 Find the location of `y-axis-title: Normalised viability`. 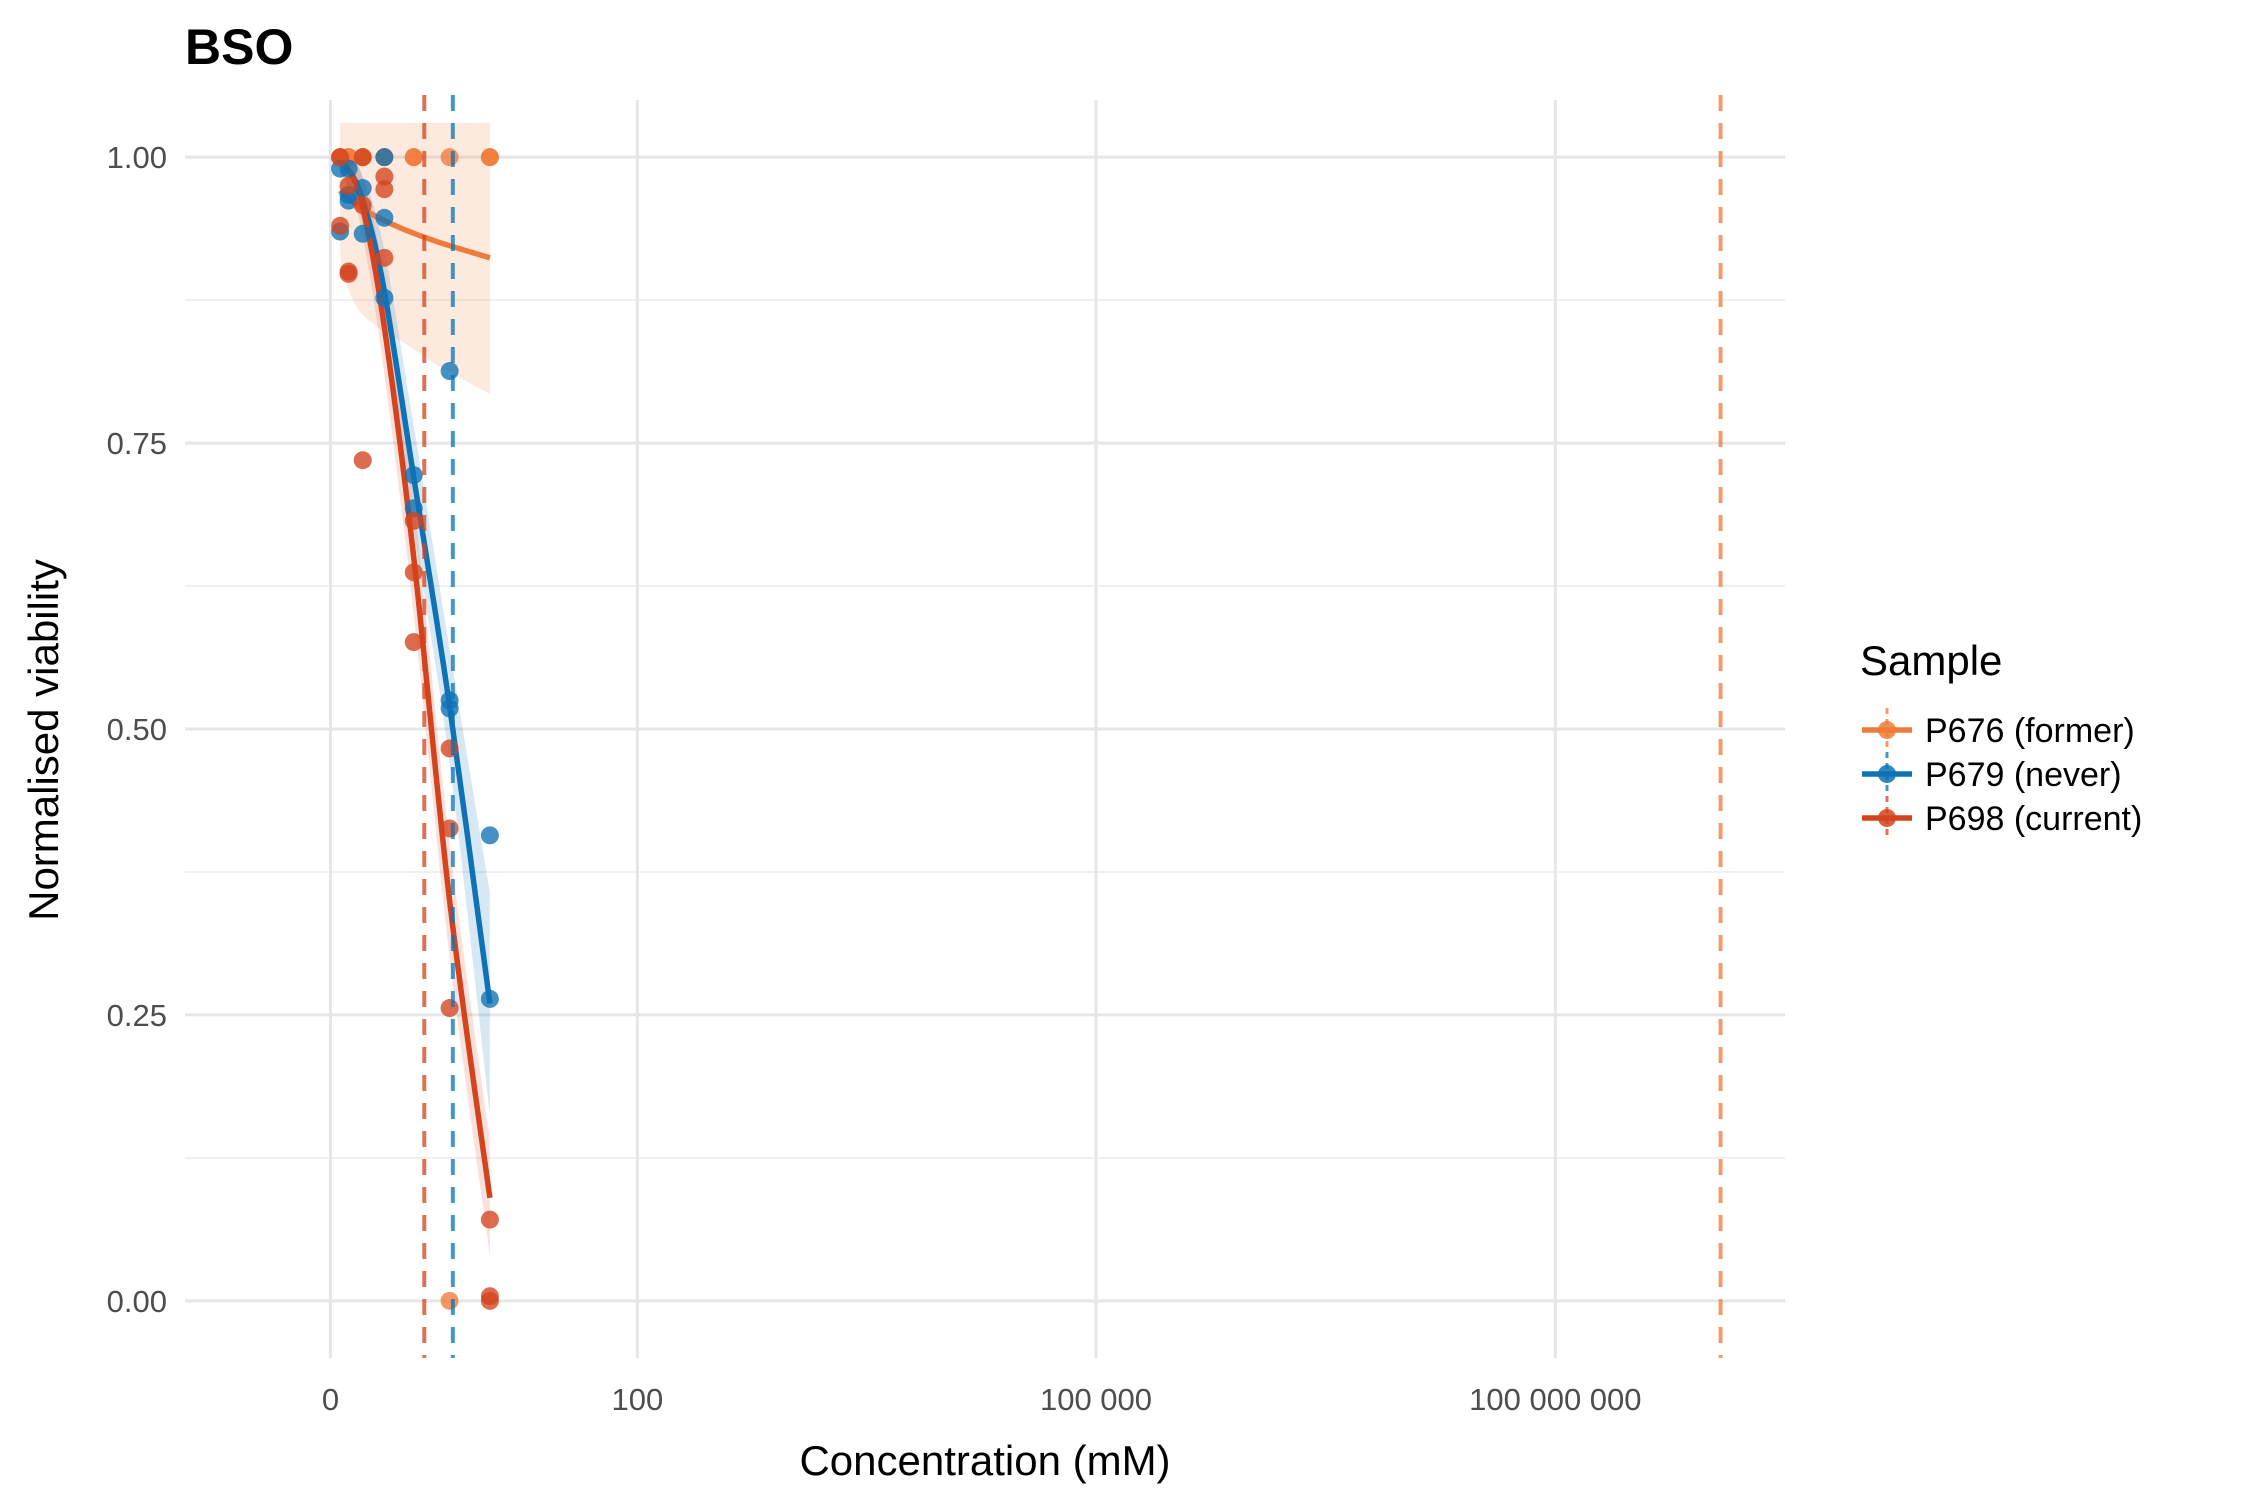

y-axis-title: Normalised viability is located at coordinates (43, 740).